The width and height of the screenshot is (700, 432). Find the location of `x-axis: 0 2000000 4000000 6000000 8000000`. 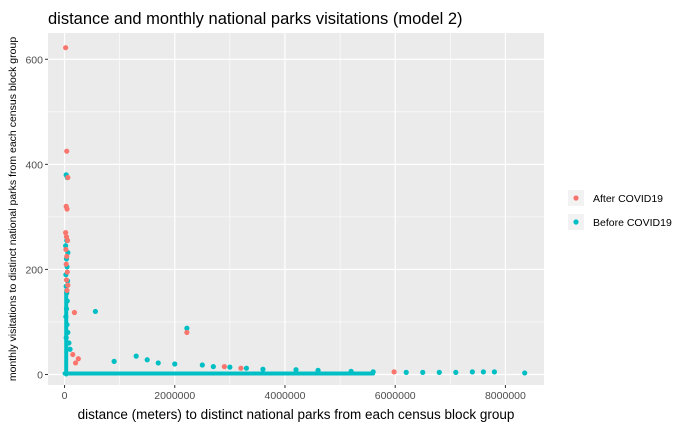

x-axis: 0 2000000 4000000 6000000 8000000 is located at coordinates (294, 393).